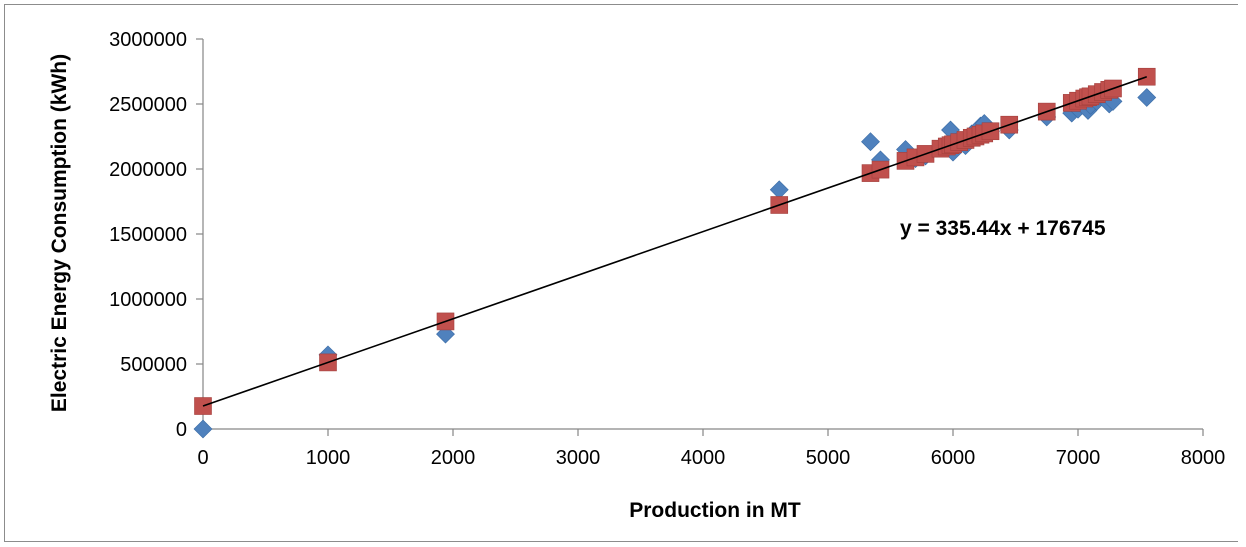 This screenshot has width=1246, height=547. What do you see at coordinates (148, 300) in the screenshot?
I see `y-tick-label: 1000000` at bounding box center [148, 300].